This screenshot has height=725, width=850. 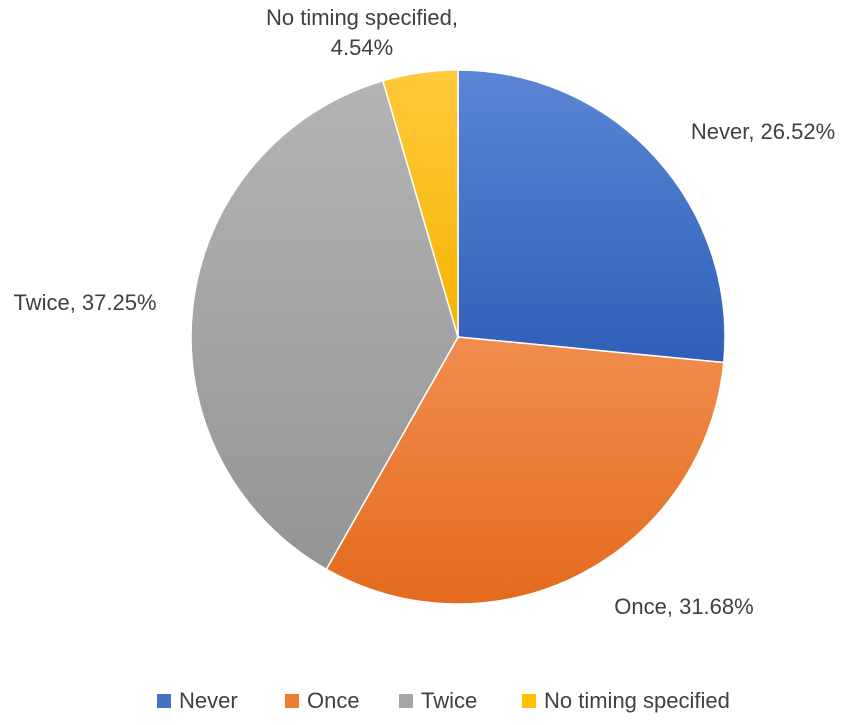 I want to click on legend-item-twice: Twice, so click(x=438, y=700).